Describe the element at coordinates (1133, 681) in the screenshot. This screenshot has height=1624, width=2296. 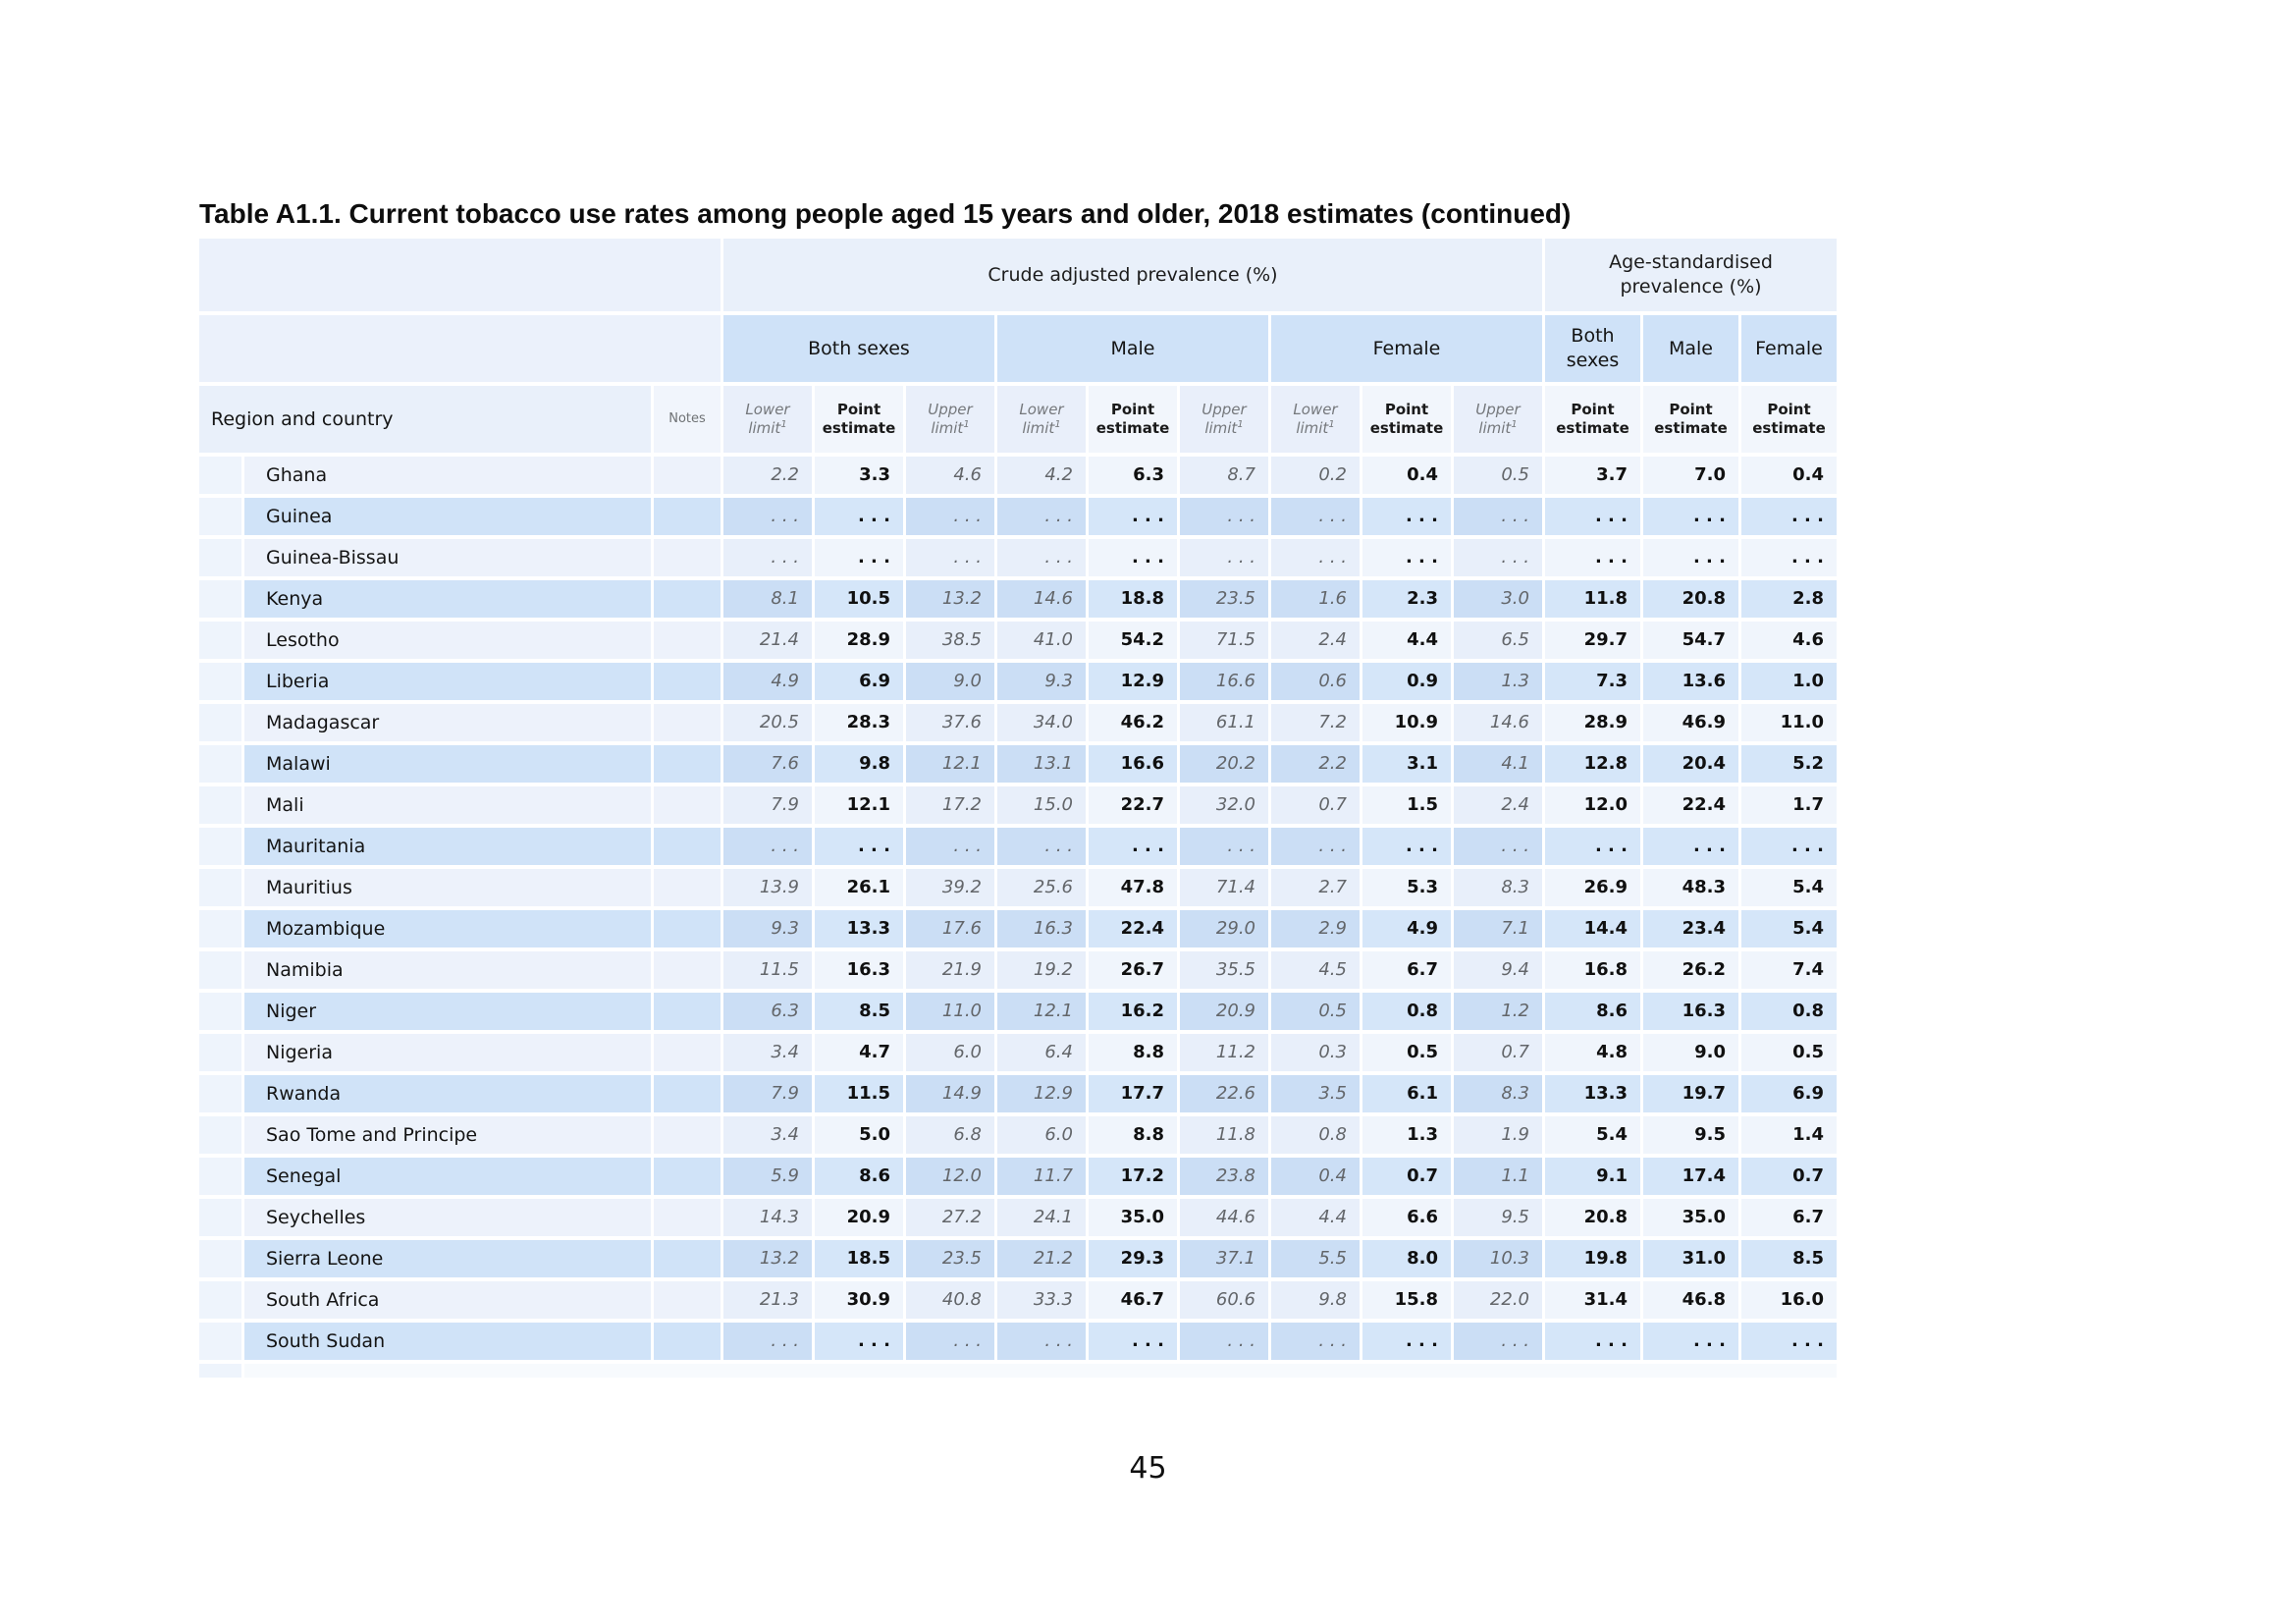
I see `value-cell: 12.9` at that location.